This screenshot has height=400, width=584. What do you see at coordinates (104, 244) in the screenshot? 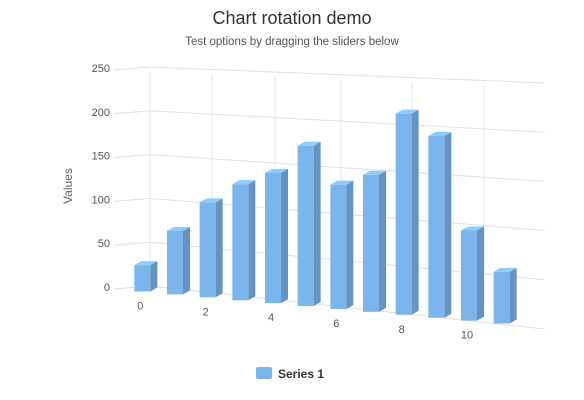
I see `y-tick-label: 50` at bounding box center [104, 244].